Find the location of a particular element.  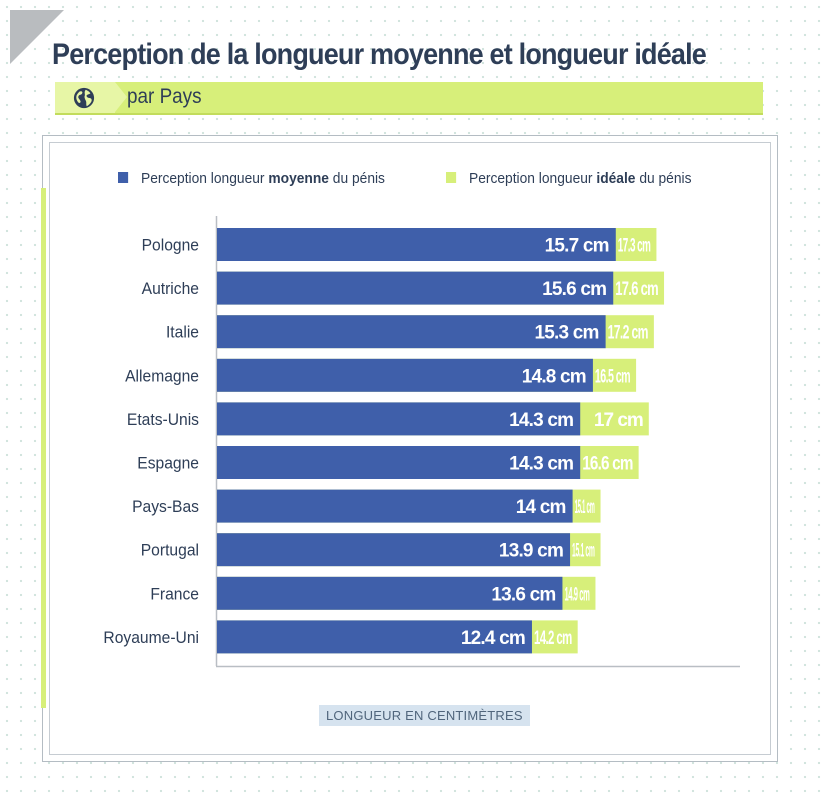

category-label-5: Espagne is located at coordinates (168, 463).